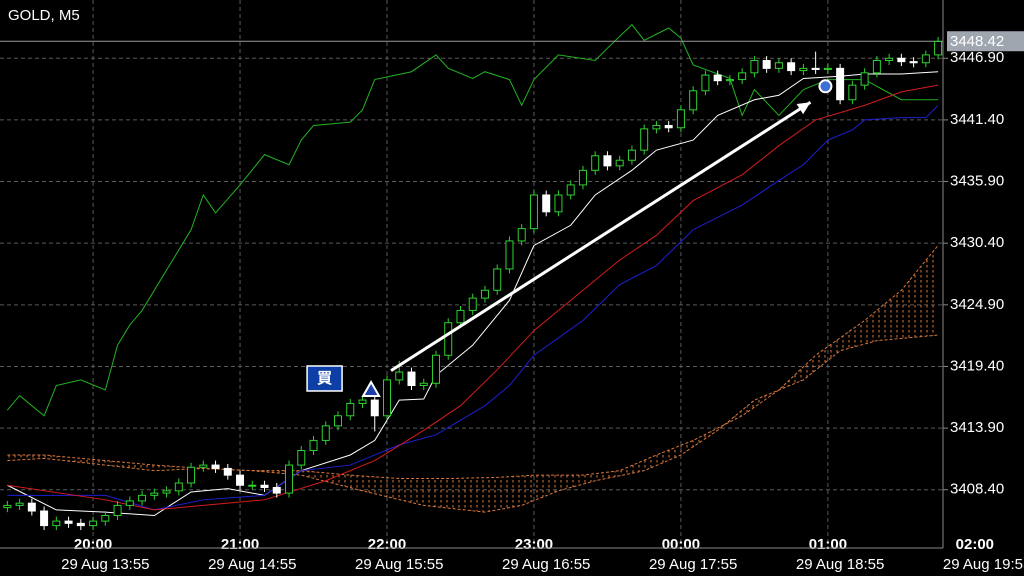 Image resolution: width=1024 pixels, height=576 pixels. I want to click on x-tick-label: 23:00, so click(534, 544).